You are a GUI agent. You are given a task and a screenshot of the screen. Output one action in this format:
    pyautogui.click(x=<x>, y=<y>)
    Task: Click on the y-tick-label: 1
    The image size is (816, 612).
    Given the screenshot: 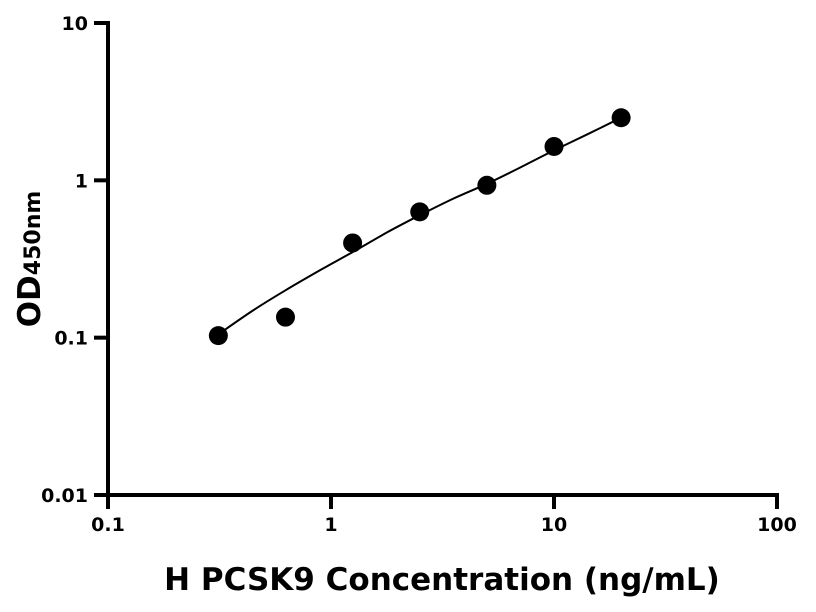 What is the action you would take?
    pyautogui.click(x=81, y=181)
    